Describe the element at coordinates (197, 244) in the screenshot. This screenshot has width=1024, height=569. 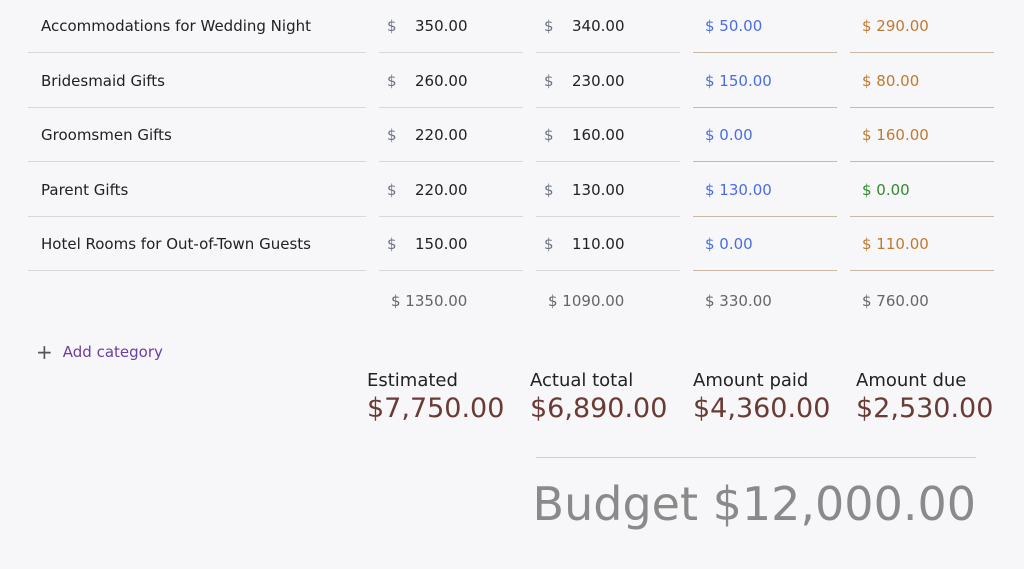
I see `category-name-input: Hotel Rooms for Out-of-Town Guests` at that location.